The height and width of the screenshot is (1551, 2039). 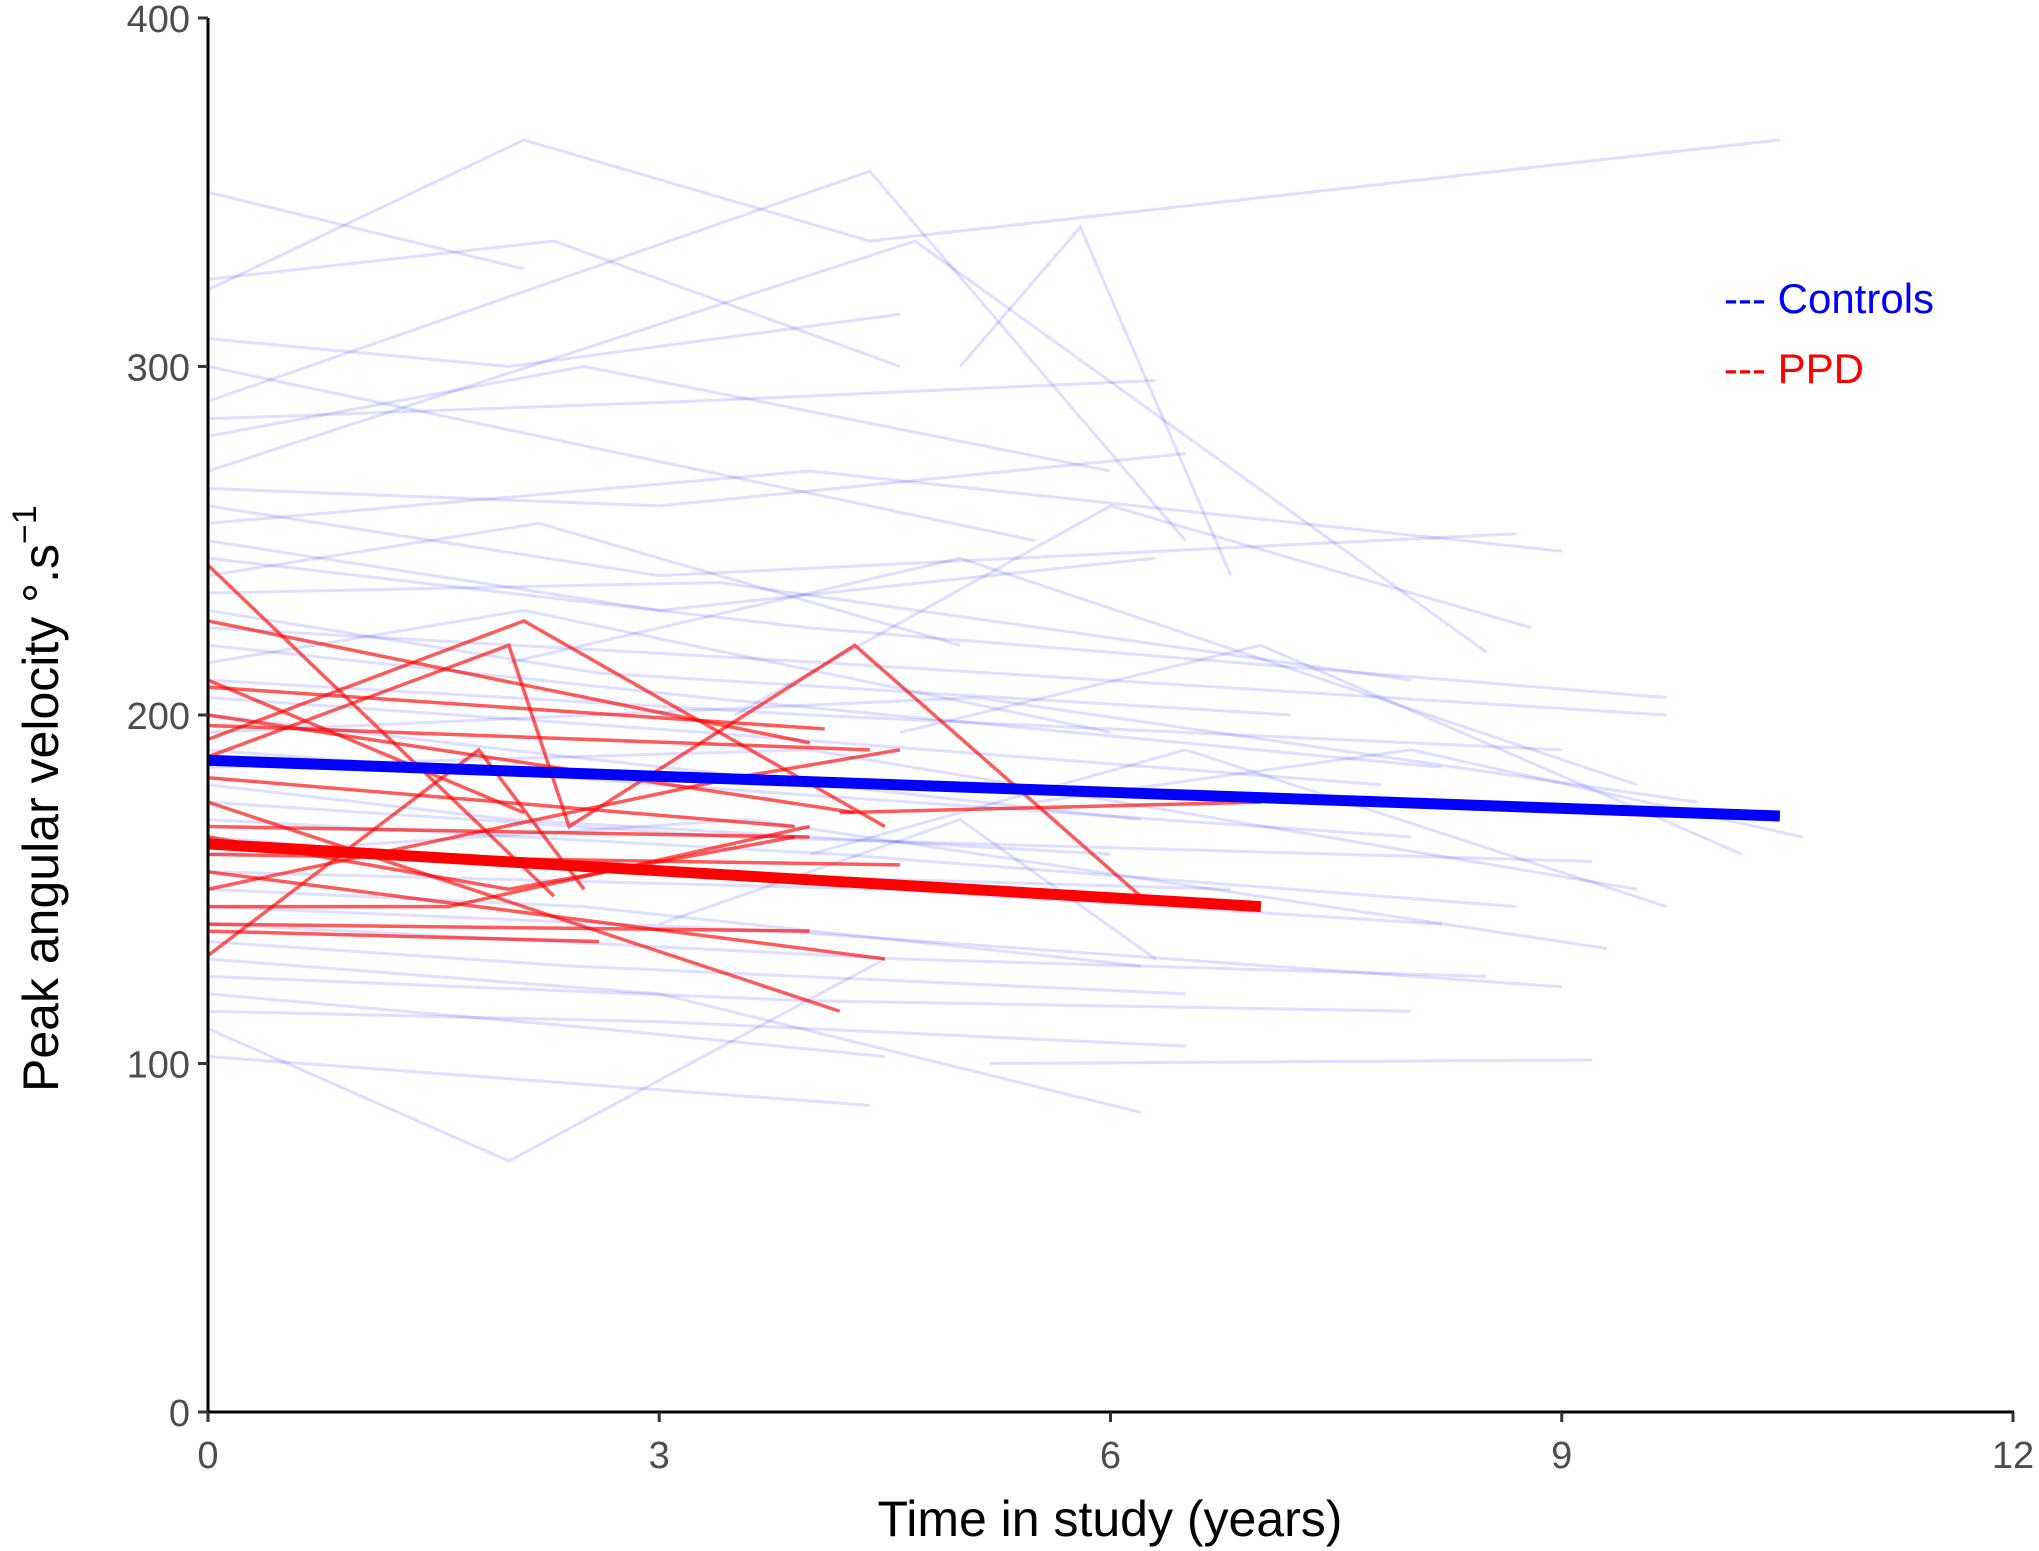 What do you see at coordinates (158, 20) in the screenshot?
I see `y-tick-label: 400` at bounding box center [158, 20].